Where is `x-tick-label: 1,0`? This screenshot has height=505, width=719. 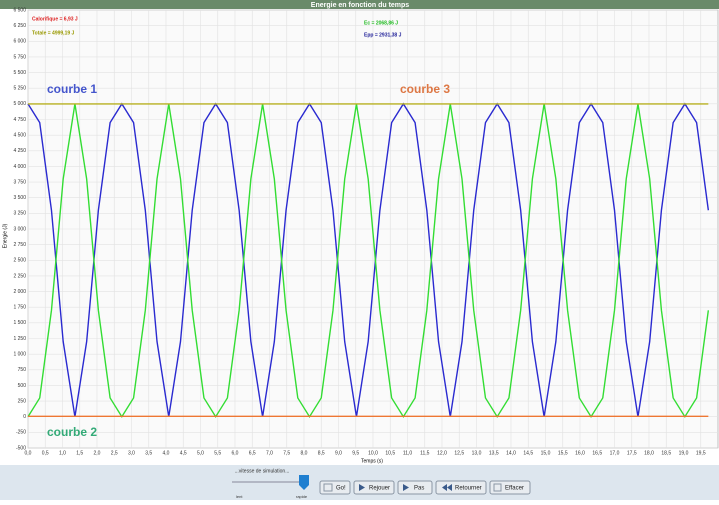
x-tick-label: 1,0 is located at coordinates (62, 453).